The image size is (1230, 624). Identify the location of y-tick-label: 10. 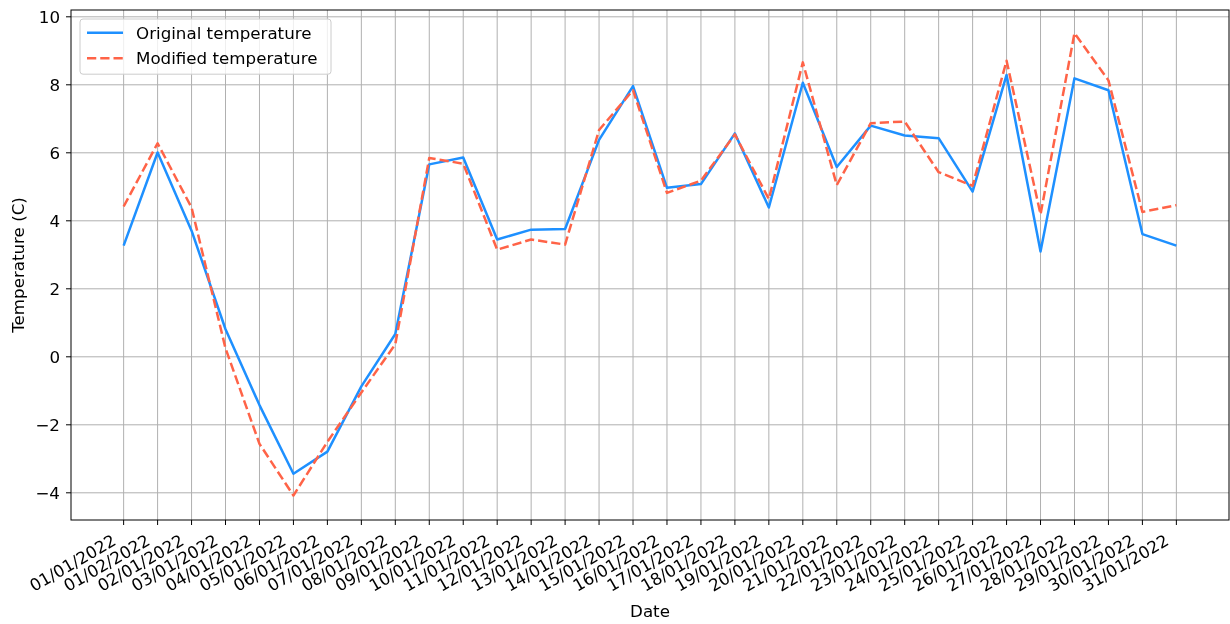
(49, 16).